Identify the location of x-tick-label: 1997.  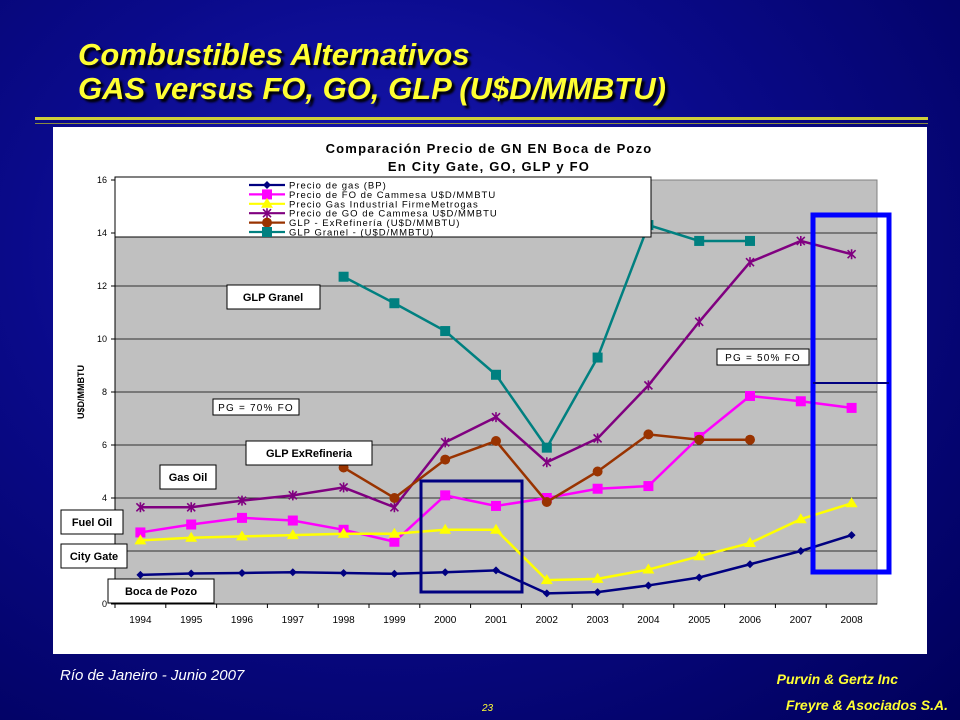
(293, 620).